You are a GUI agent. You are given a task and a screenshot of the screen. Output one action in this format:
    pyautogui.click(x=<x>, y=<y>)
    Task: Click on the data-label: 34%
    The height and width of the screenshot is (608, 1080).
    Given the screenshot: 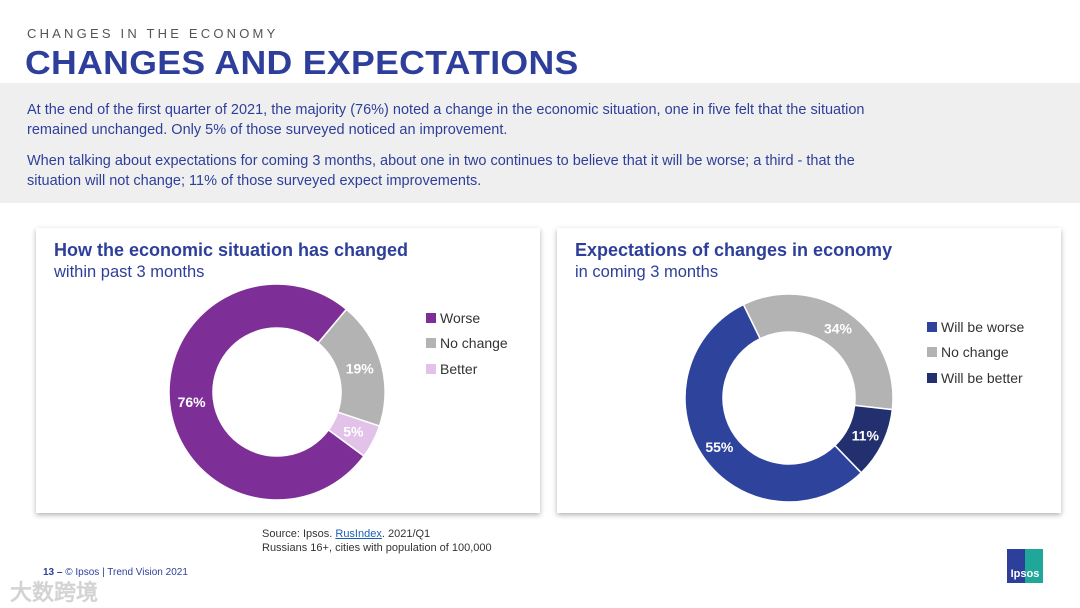 What is the action you would take?
    pyautogui.click(x=838, y=329)
    